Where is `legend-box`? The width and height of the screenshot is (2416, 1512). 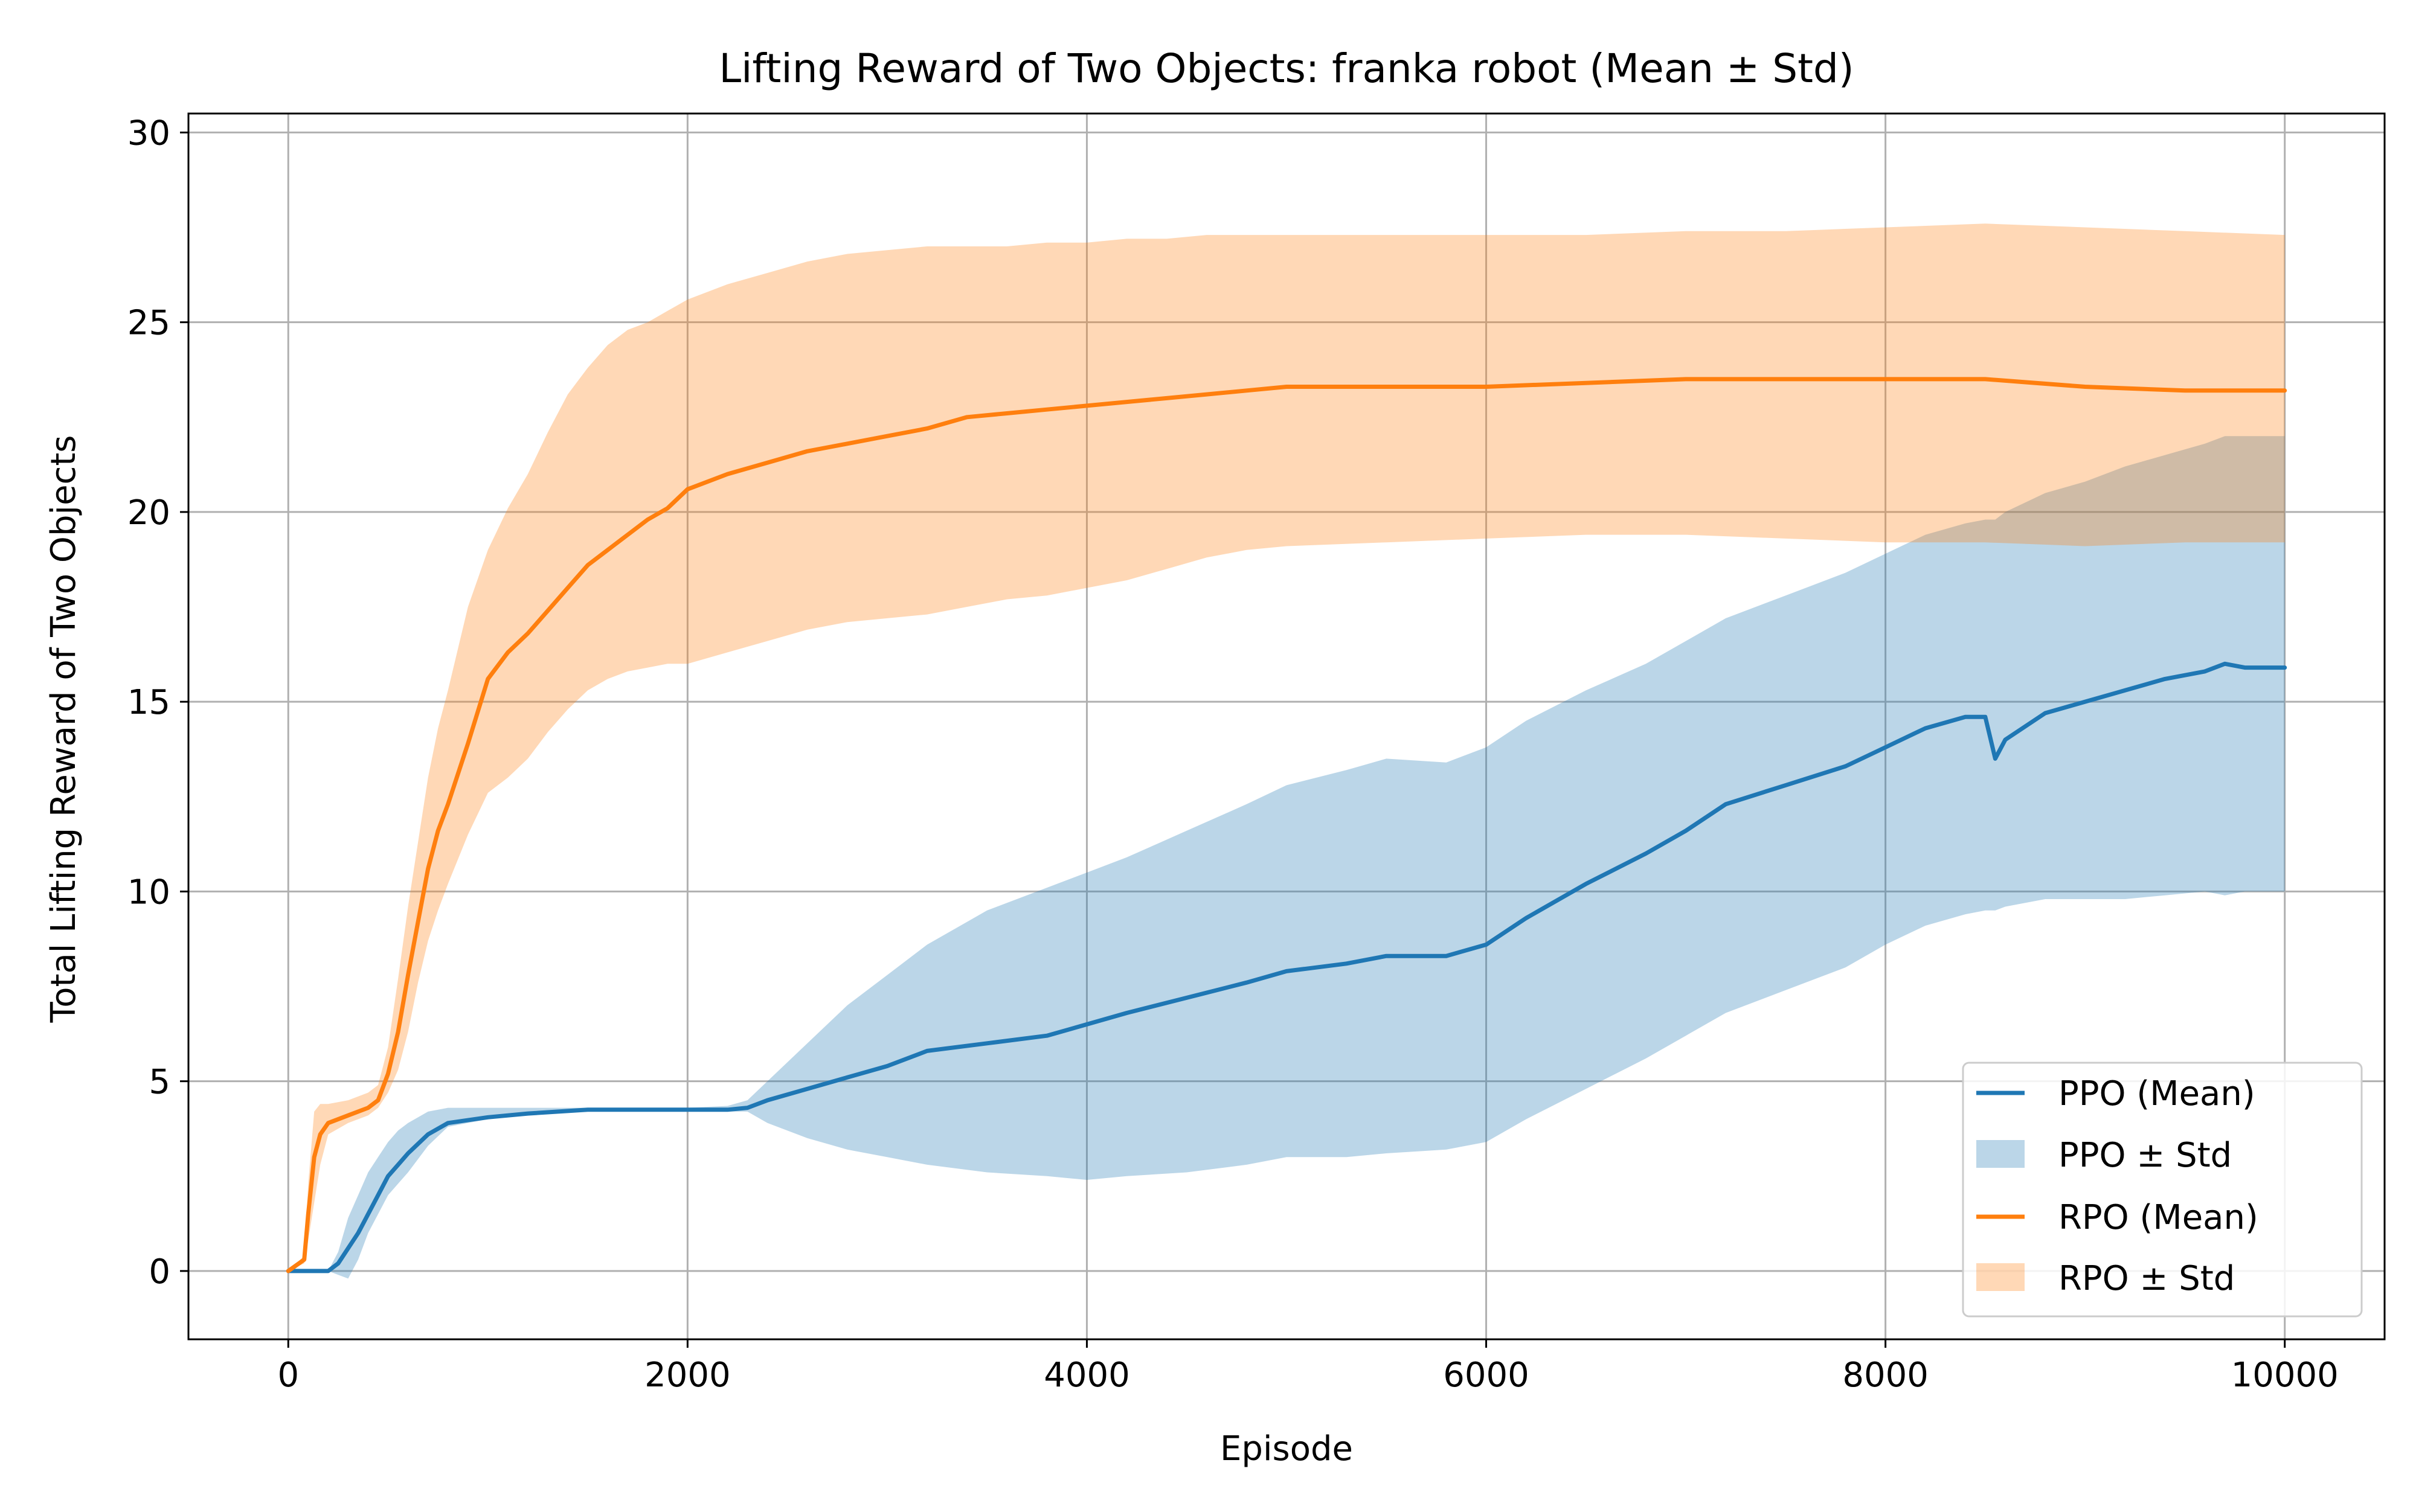
legend-box is located at coordinates (2162, 1190).